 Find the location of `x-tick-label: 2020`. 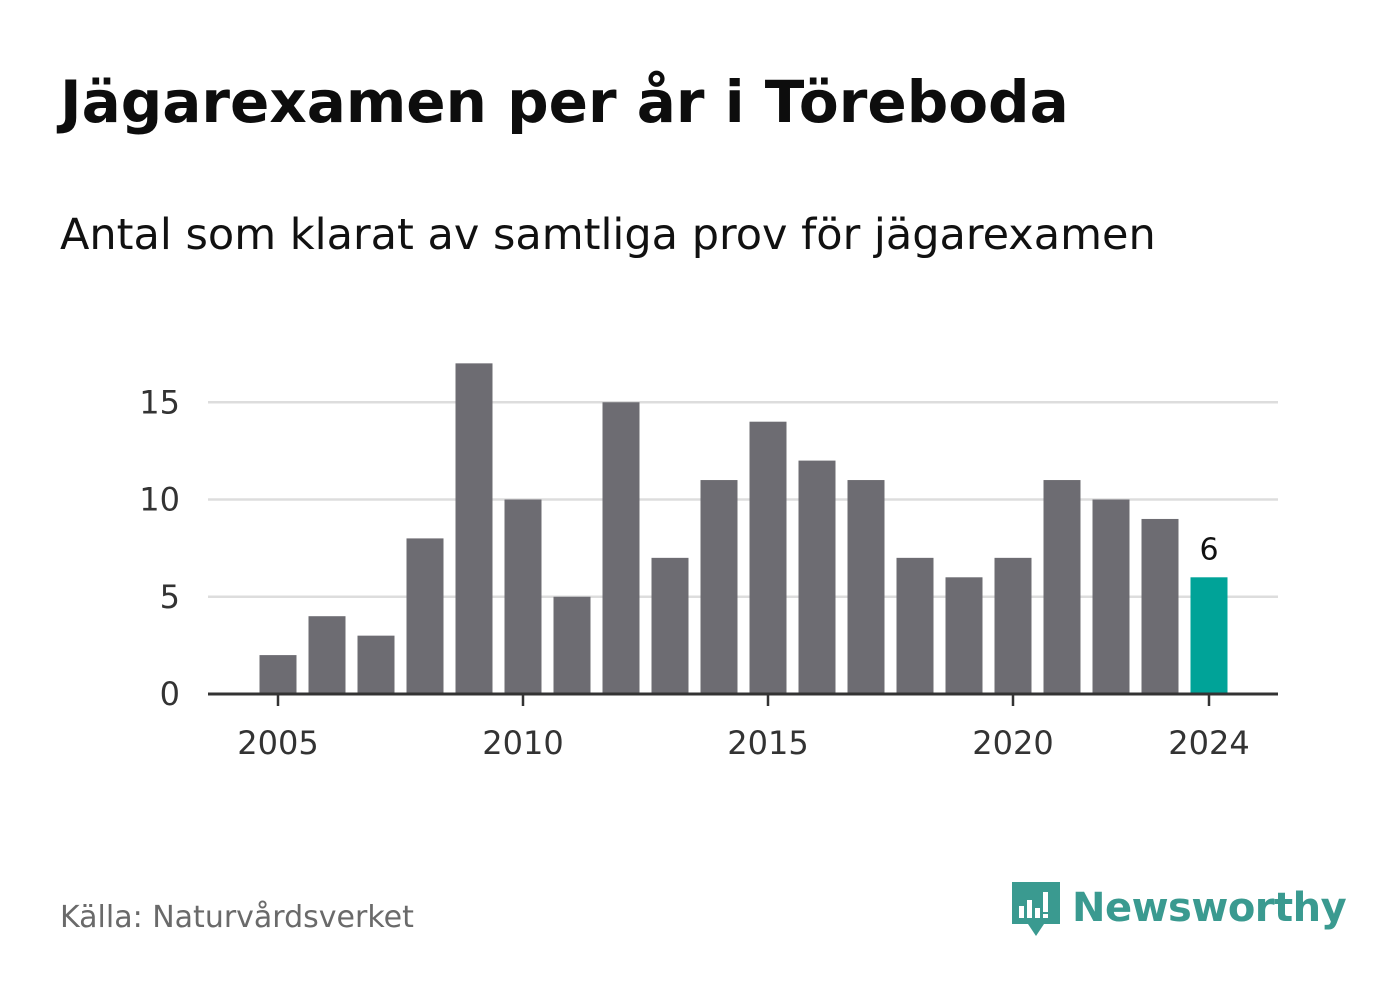

x-tick-label: 2020 is located at coordinates (1012, 743).